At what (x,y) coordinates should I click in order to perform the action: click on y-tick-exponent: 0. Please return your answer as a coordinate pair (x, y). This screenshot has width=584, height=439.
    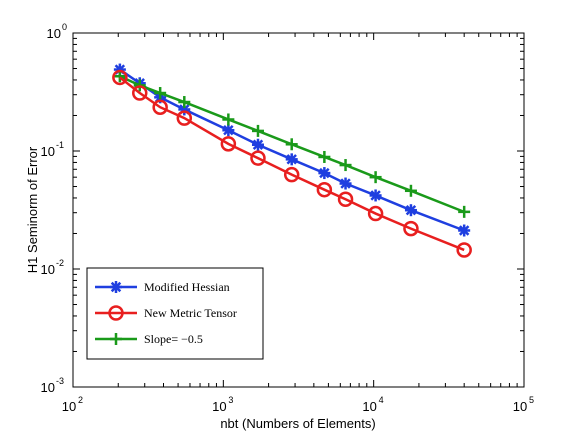
    Looking at the image, I should click on (64, 27).